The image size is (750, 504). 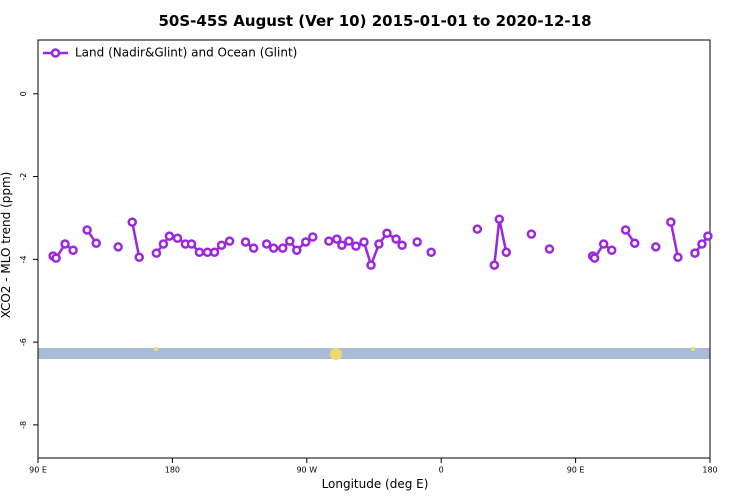 What do you see at coordinates (55, 53) in the screenshot?
I see `legend-marker` at bounding box center [55, 53].